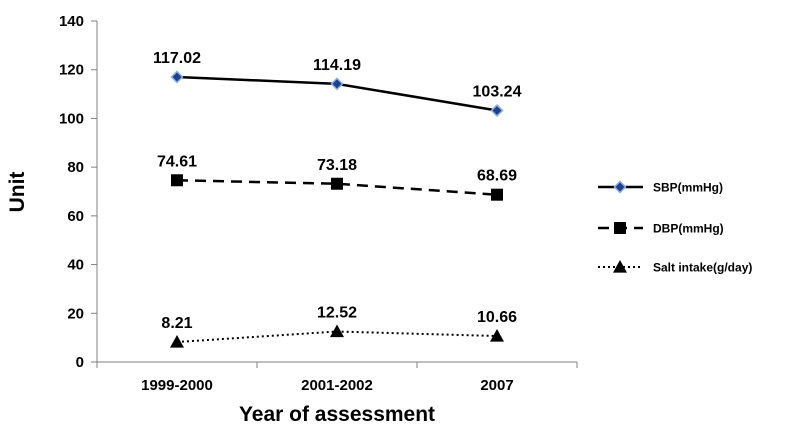 Image resolution: width=793 pixels, height=426 pixels. Describe the element at coordinates (688, 188) in the screenshot. I see `legend-label: SBP(mmHg)` at that location.